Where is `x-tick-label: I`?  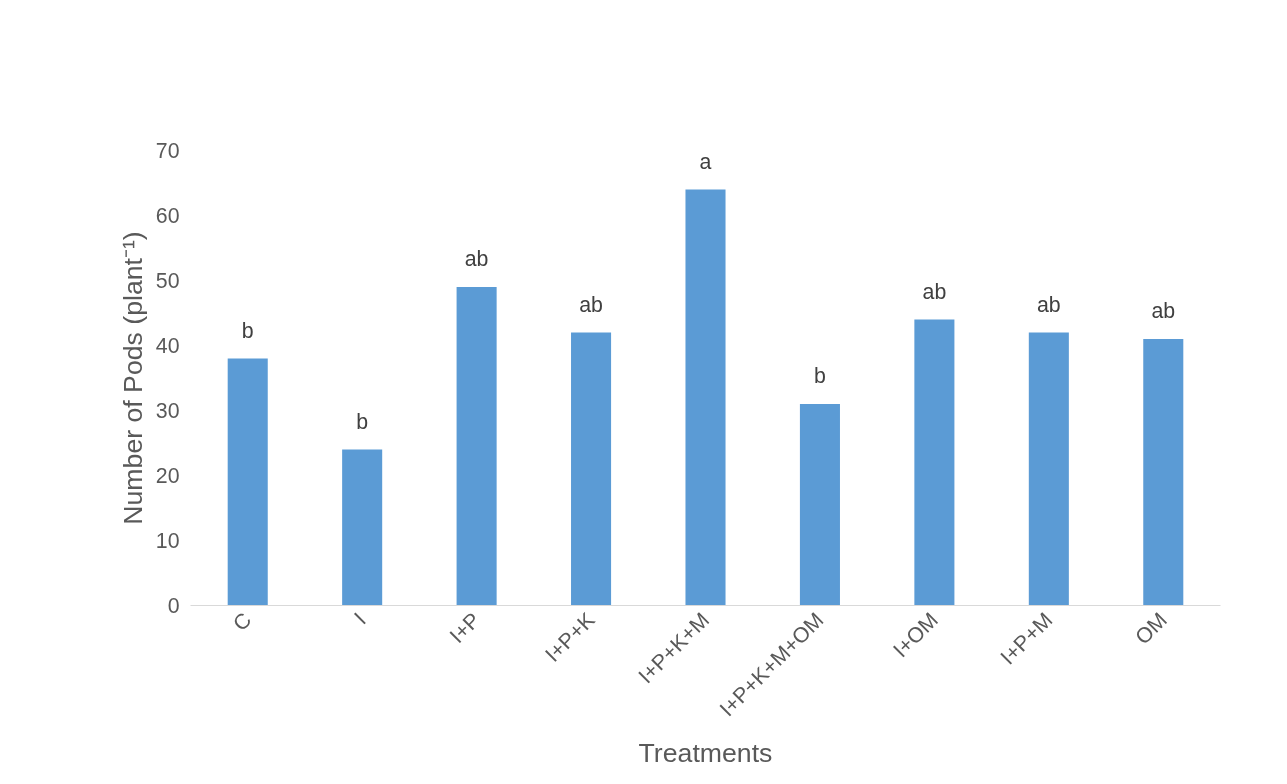
x-tick-label: I is located at coordinates (360, 619).